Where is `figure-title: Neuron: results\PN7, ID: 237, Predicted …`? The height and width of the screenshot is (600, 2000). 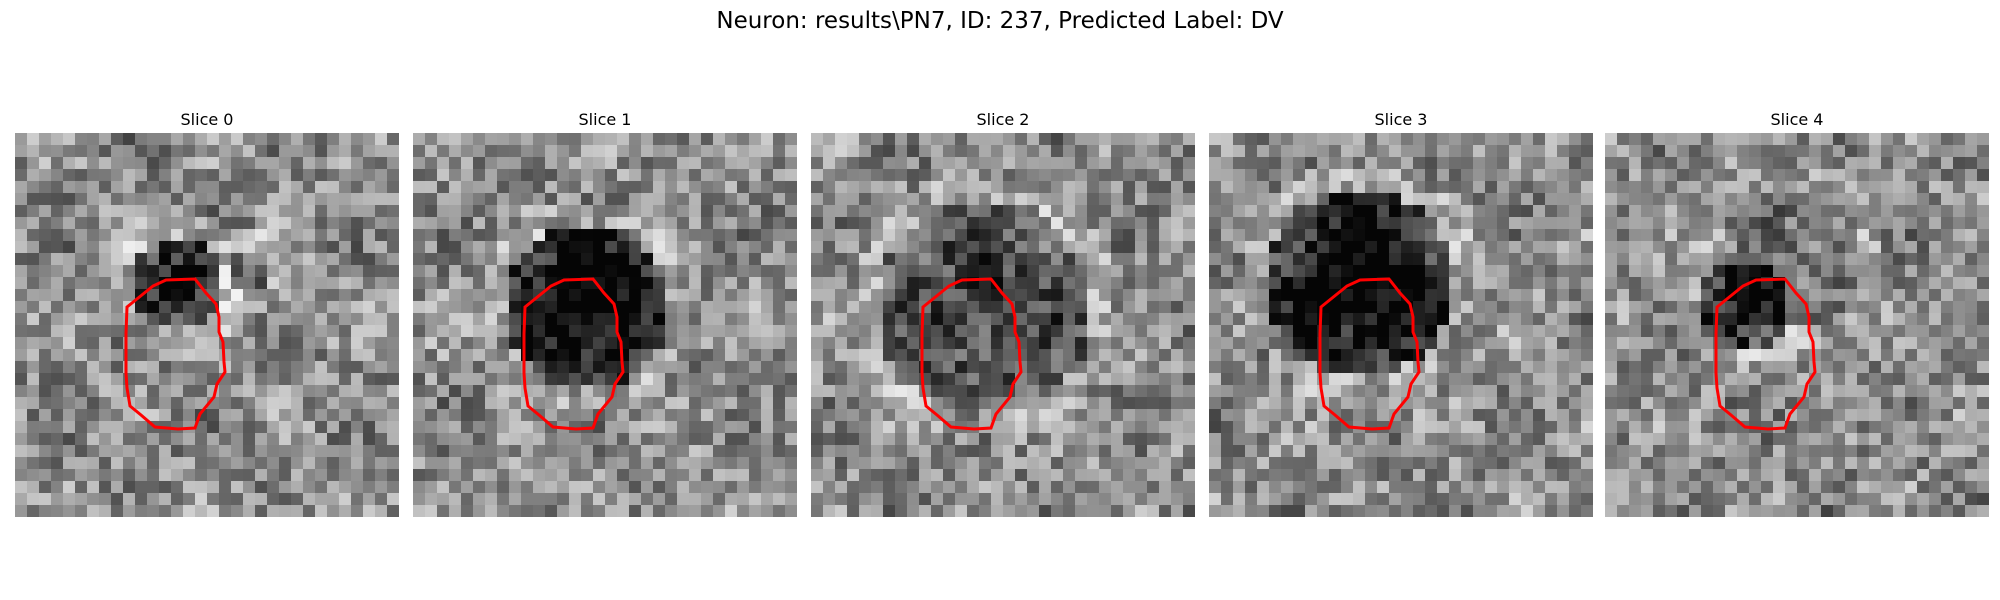 figure-title: Neuron: results\PN7, ID: 237, Predicted … is located at coordinates (1000, 21).